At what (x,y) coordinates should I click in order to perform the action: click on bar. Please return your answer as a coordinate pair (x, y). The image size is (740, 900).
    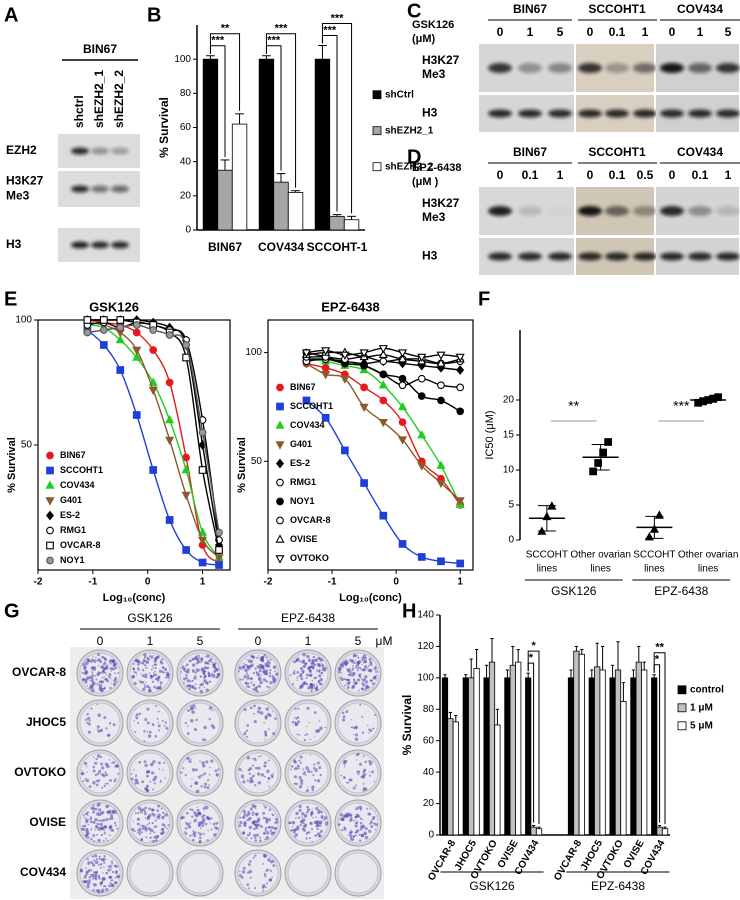
    Looking at the image, I should click on (591, 756).